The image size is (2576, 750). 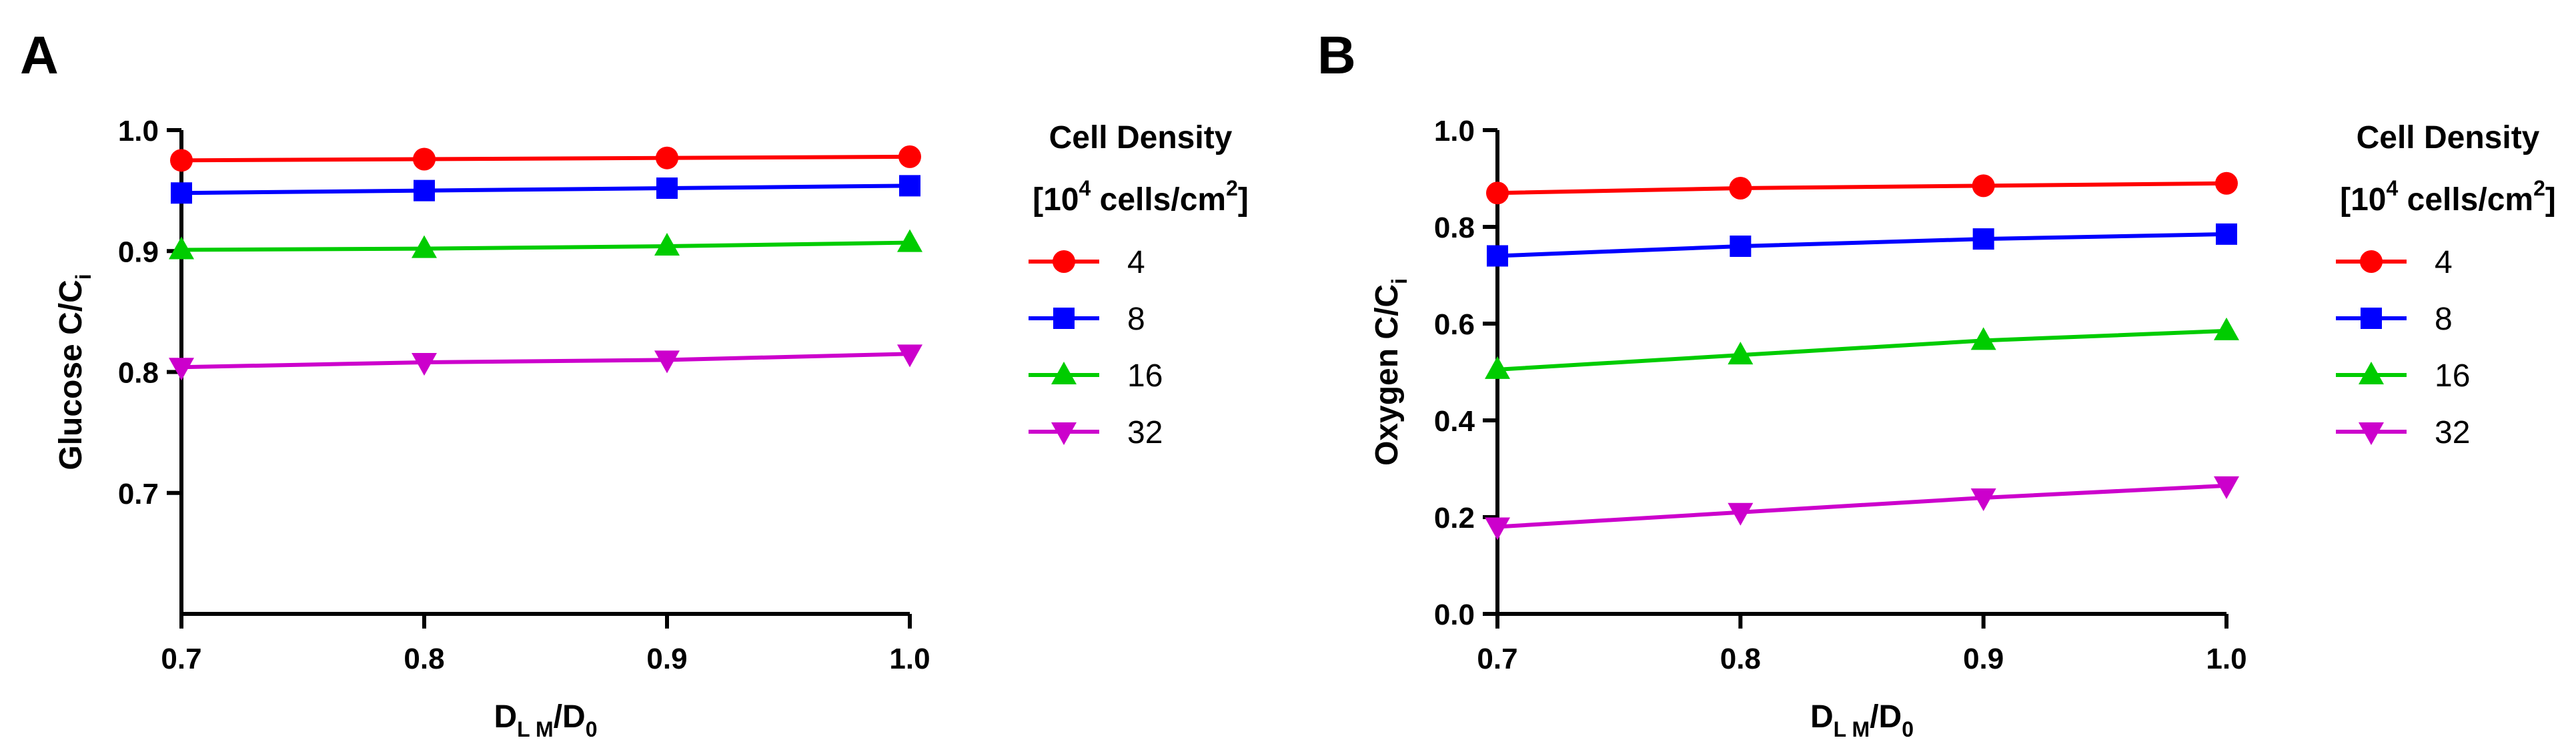 What do you see at coordinates (139, 494) in the screenshot?
I see `y-tick-label: 0.7` at bounding box center [139, 494].